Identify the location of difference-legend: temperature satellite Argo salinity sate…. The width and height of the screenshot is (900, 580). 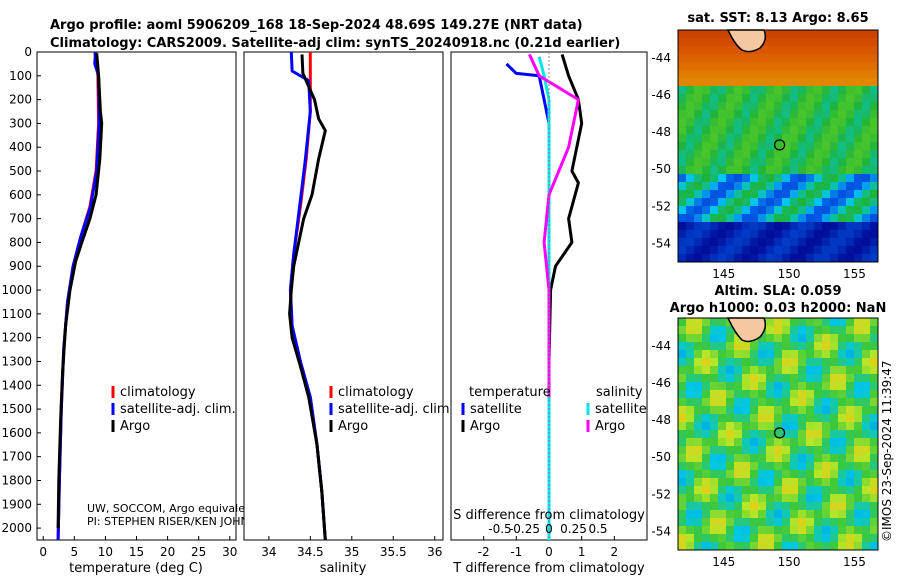
(554, 409).